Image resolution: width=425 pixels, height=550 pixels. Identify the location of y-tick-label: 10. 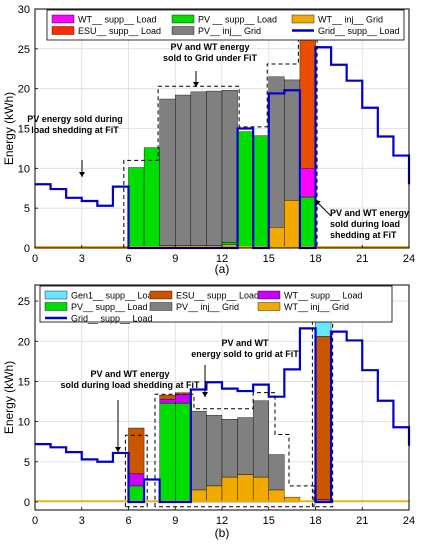
(24, 423).